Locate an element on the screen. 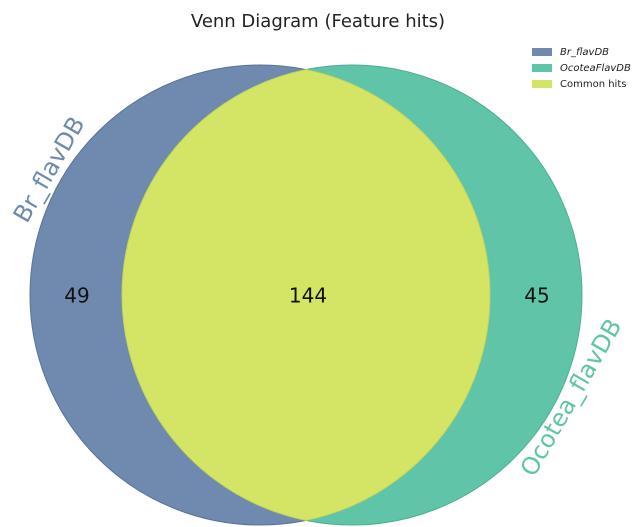  legend-label: OcoteaFlavDB is located at coordinates (595, 68).